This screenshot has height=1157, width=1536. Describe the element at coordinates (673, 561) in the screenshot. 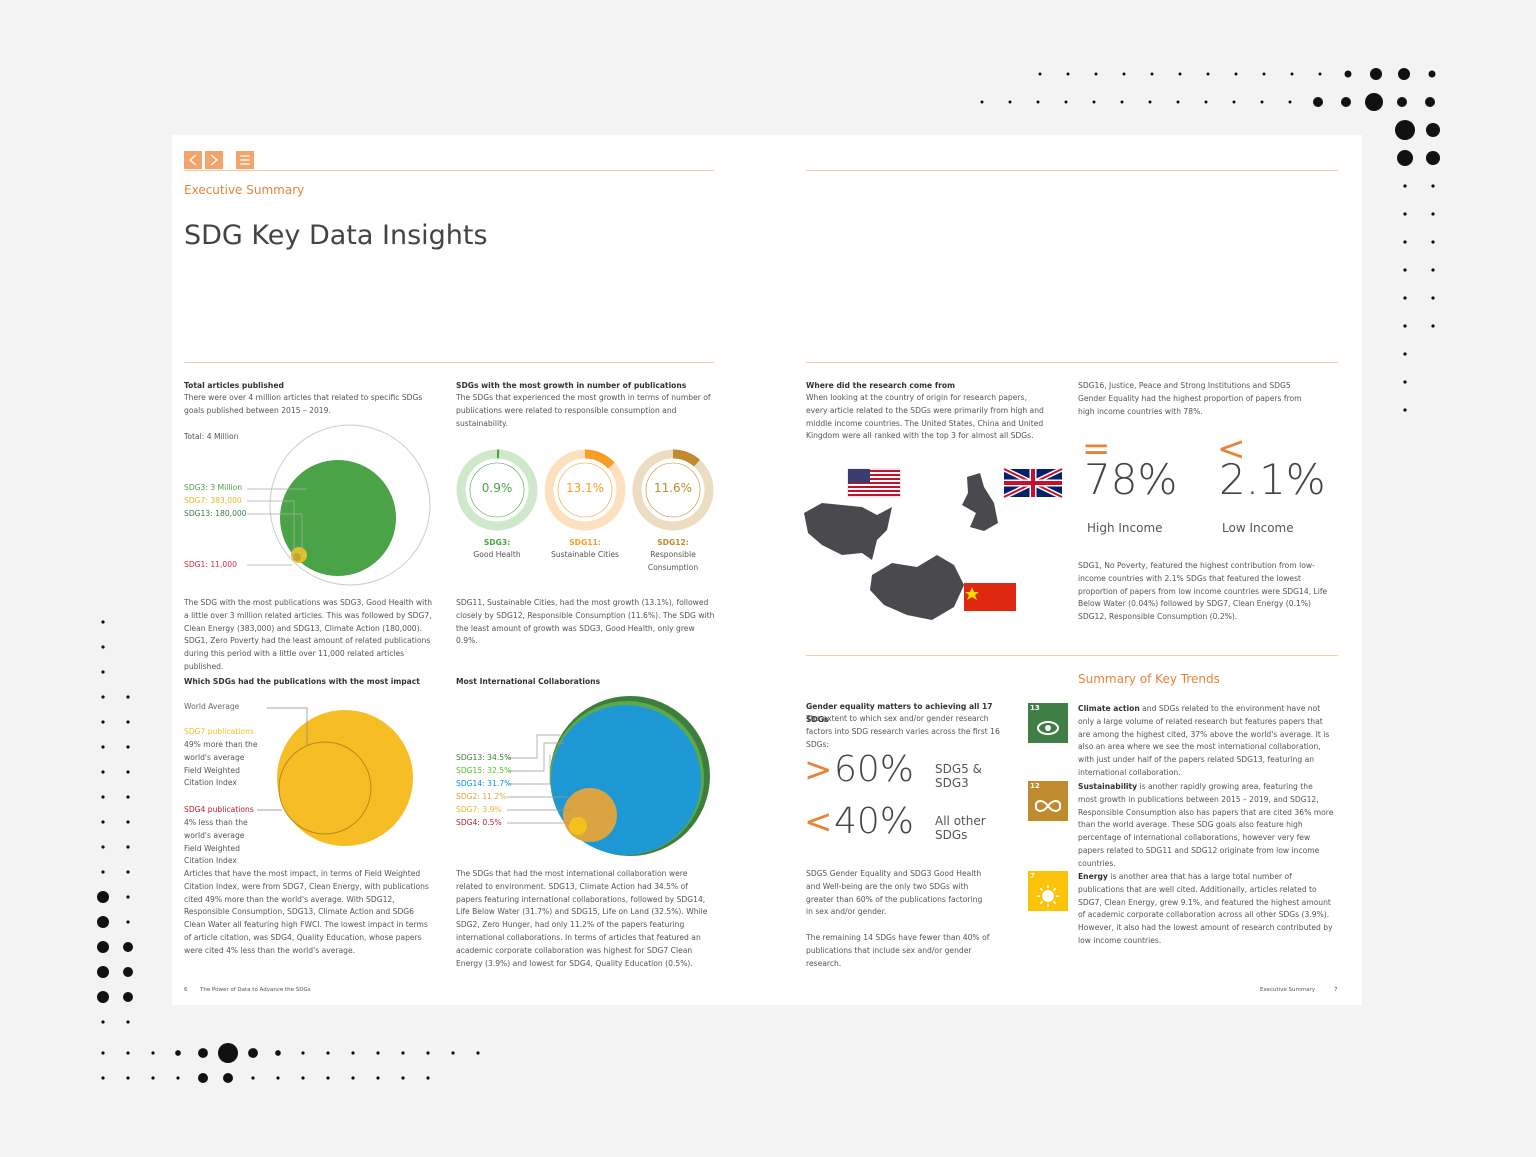

I see `donut-name: Responsible Consumption` at that location.